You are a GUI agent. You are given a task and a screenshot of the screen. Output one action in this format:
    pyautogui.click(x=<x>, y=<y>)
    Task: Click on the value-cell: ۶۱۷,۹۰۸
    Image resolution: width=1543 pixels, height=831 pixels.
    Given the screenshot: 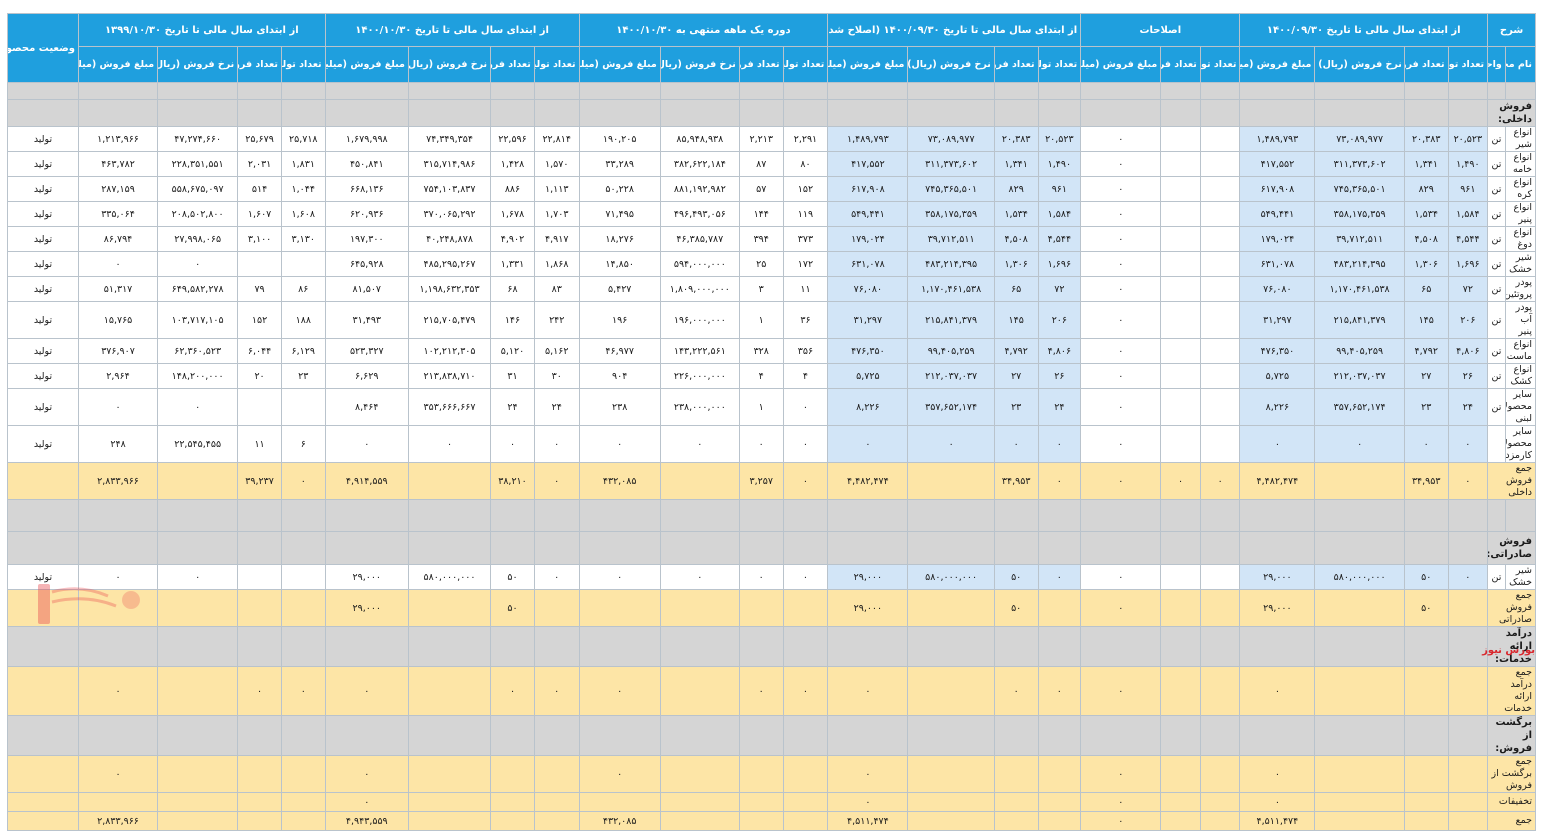 What is the action you would take?
    pyautogui.click(x=868, y=189)
    